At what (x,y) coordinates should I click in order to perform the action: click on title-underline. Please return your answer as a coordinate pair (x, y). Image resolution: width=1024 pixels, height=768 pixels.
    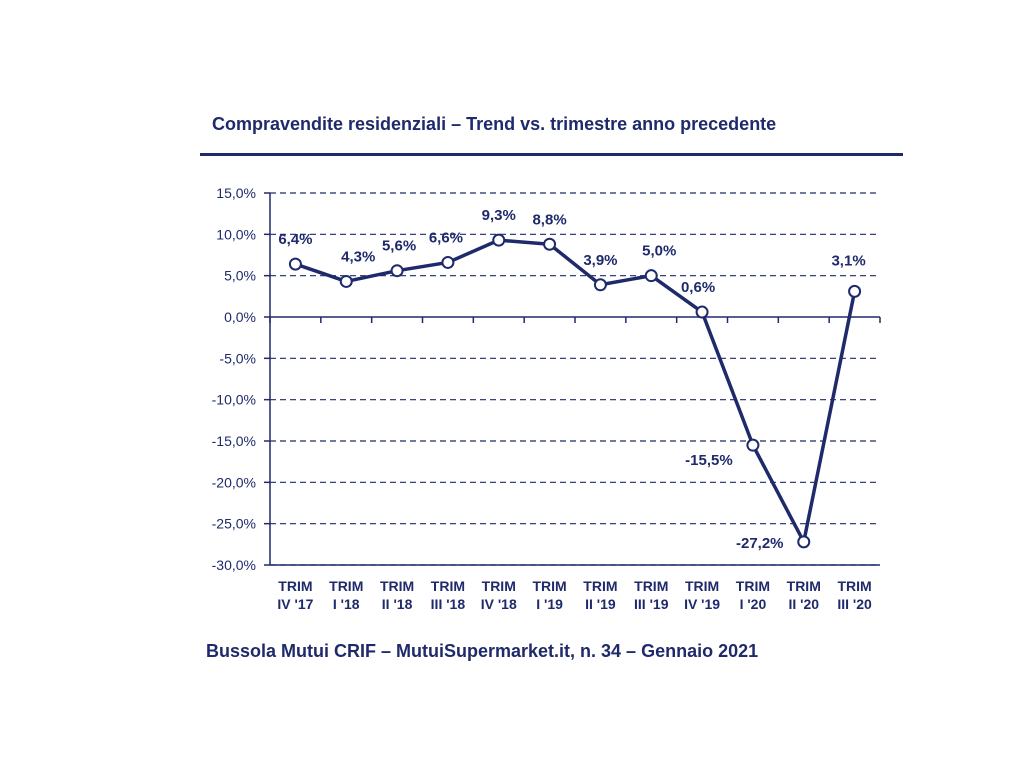
    Looking at the image, I should click on (551, 154).